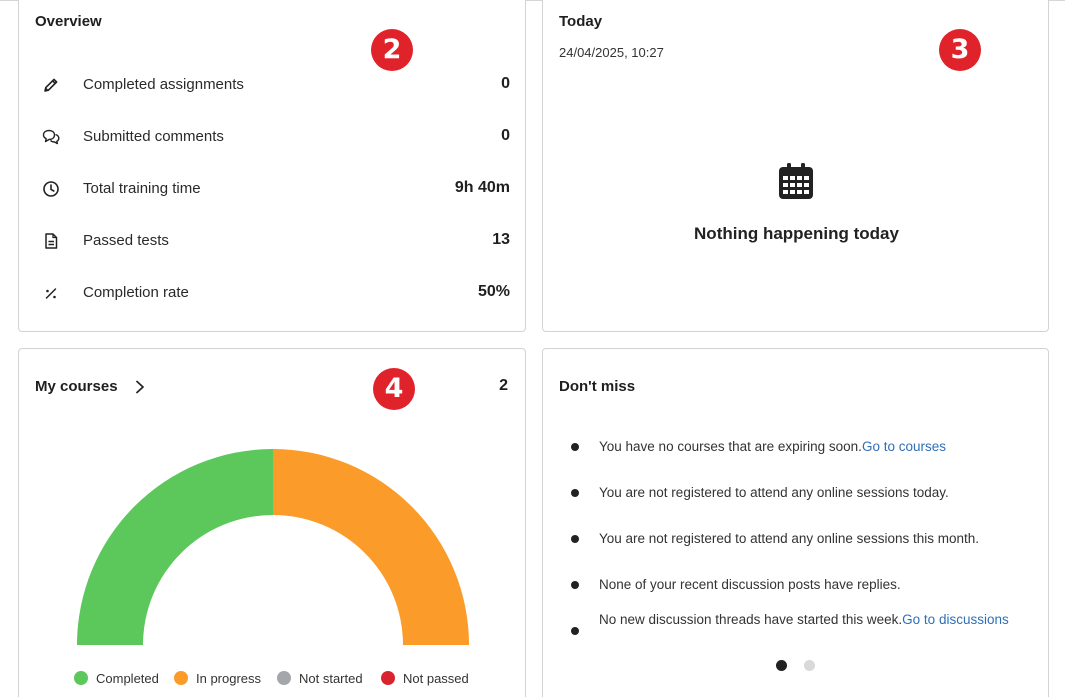 Image resolution: width=1065 pixels, height=697 pixels. Describe the element at coordinates (273, 240) in the screenshot. I see `stat-passed-tests: Passed tests 13` at that location.